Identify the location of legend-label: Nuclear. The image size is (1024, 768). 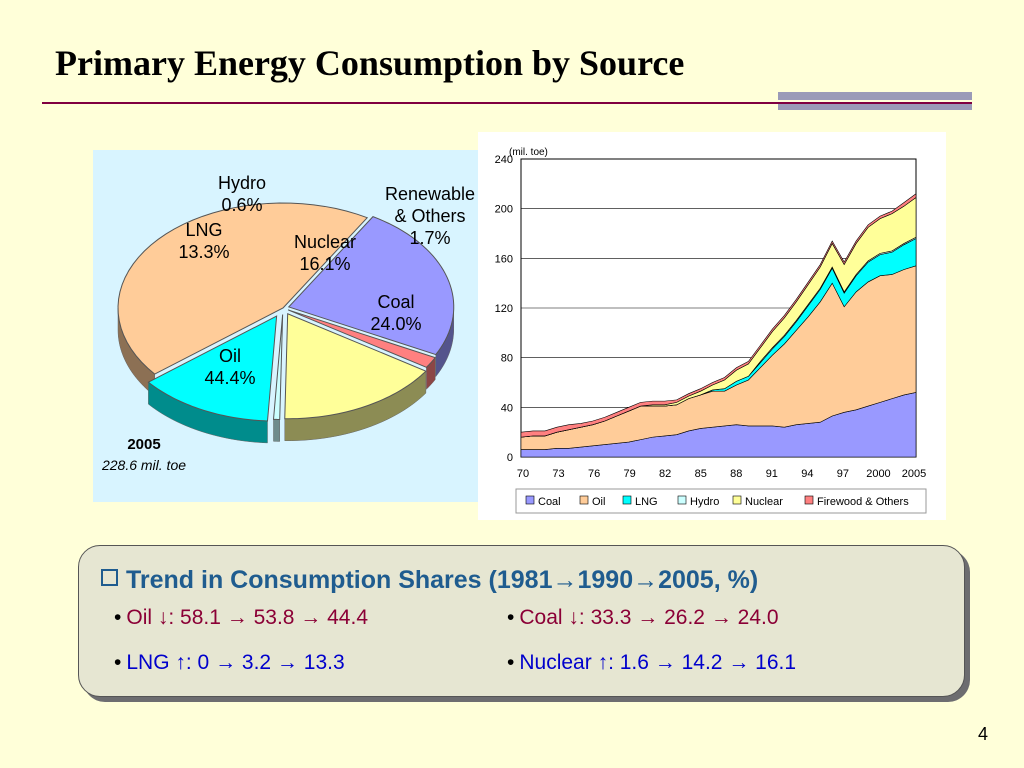
(764, 502).